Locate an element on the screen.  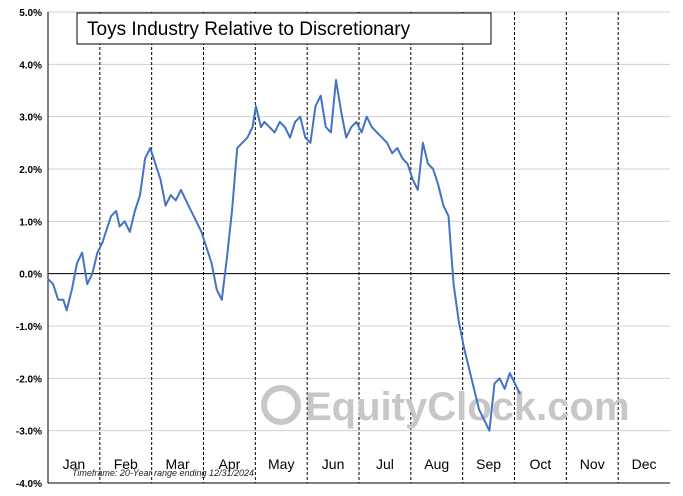
month-label: Mar is located at coordinates (178, 464).